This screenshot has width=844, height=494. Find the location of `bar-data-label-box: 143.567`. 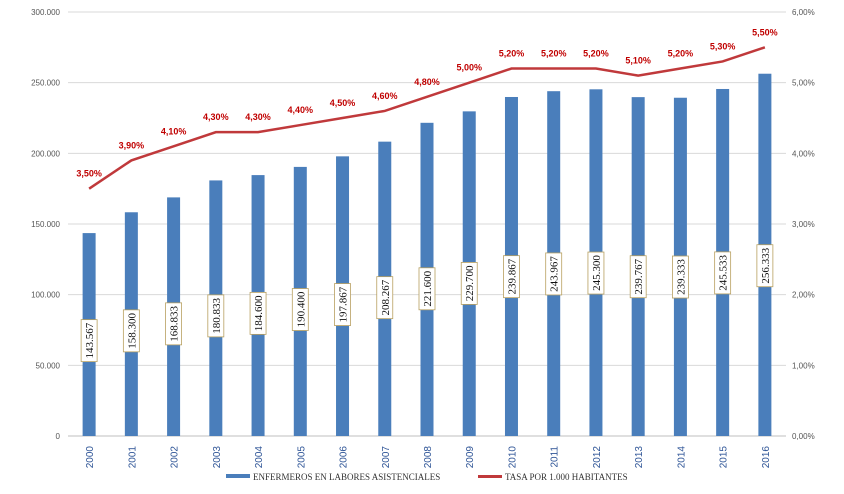

bar-data-label-box: 143.567 is located at coordinates (89, 341).